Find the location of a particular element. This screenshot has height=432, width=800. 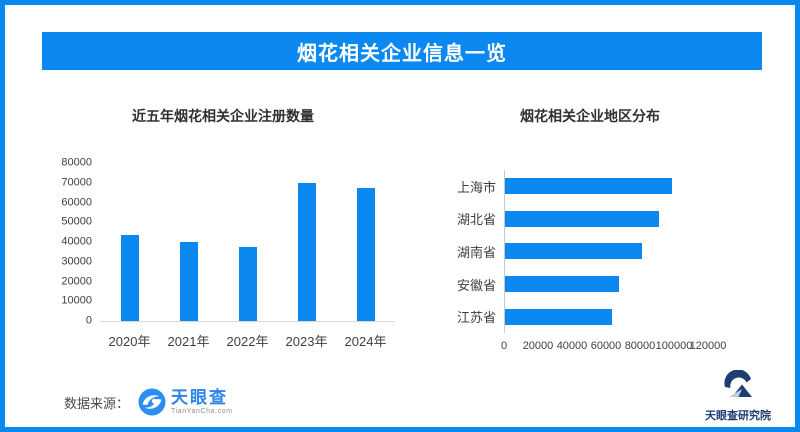

bar-湖南省 is located at coordinates (573, 251).